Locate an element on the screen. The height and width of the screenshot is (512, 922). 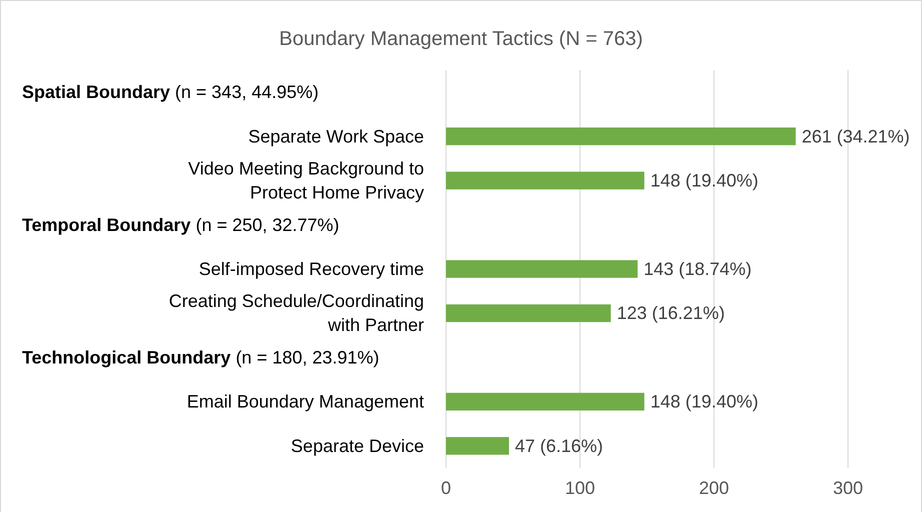
data-label: 261 (34.21%) is located at coordinates (856, 136).